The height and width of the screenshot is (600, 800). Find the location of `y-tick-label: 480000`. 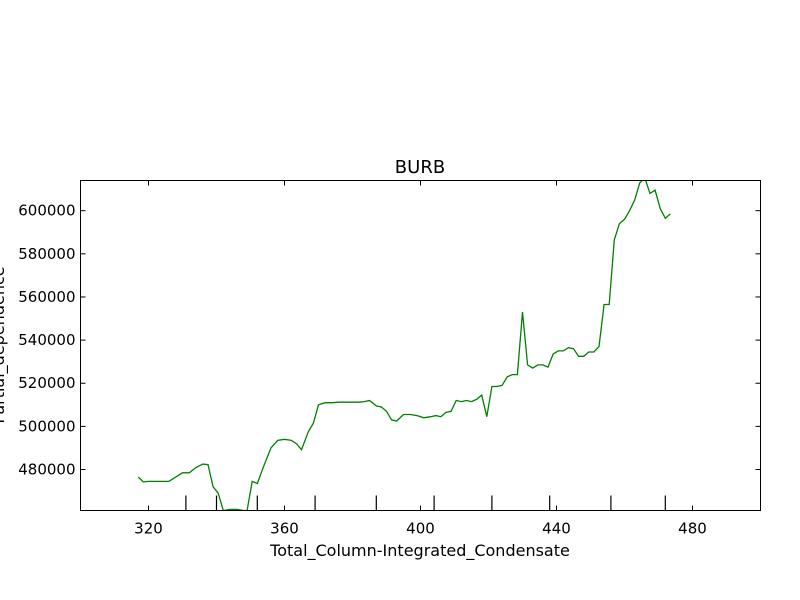

y-tick-label: 480000 is located at coordinates (46, 470).